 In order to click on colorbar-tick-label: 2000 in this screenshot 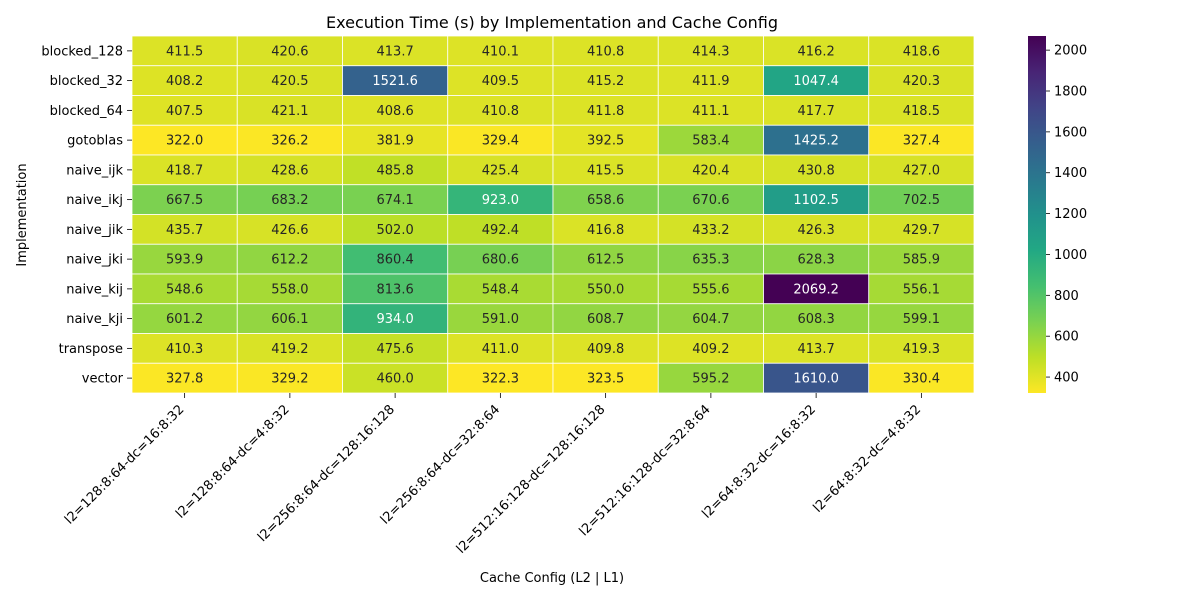, I will do `click(1070, 51)`.